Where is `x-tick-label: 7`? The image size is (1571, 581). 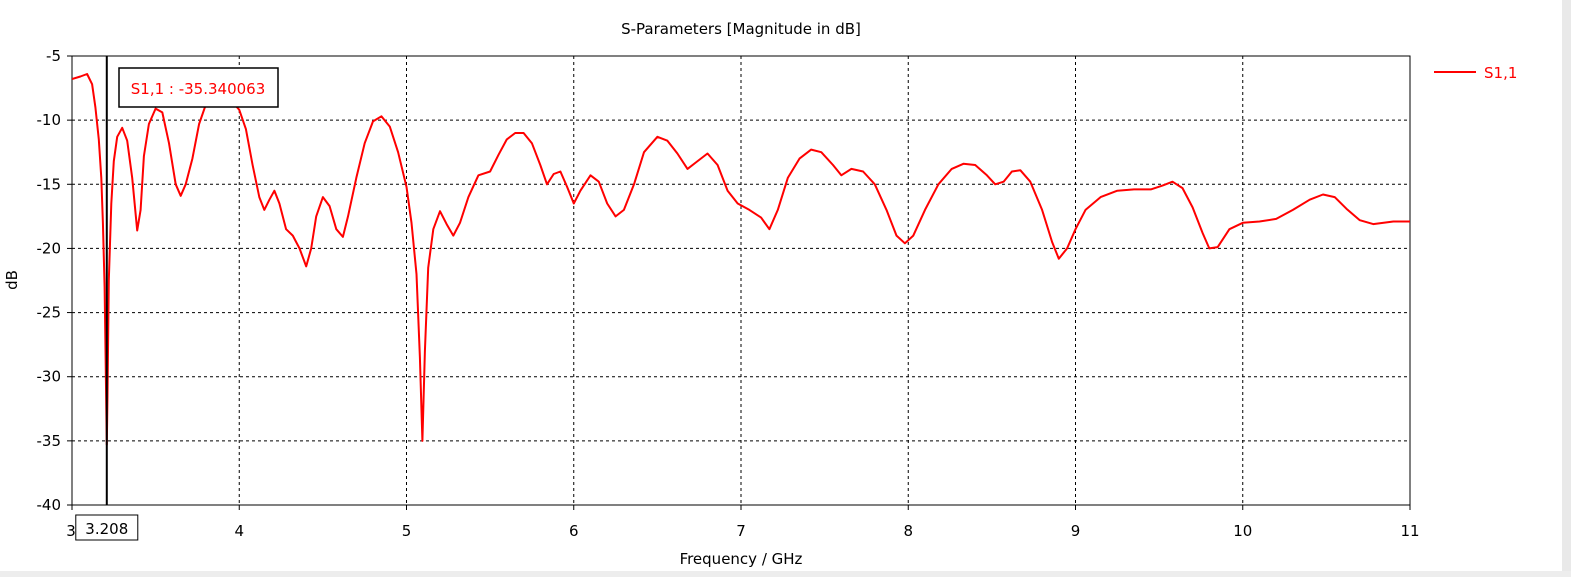
x-tick-label: 7 is located at coordinates (741, 531).